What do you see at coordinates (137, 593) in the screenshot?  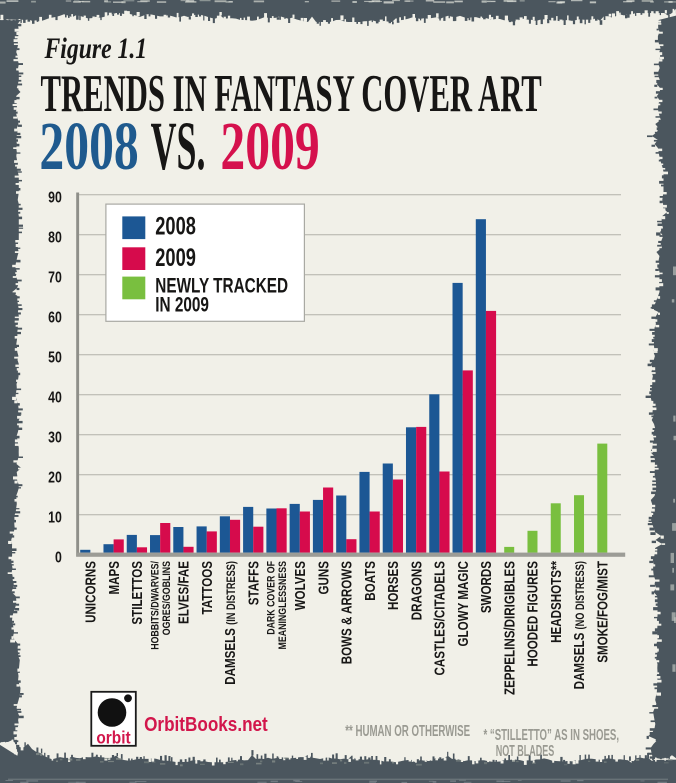 I see `svg-text: STILETTOS` at bounding box center [137, 593].